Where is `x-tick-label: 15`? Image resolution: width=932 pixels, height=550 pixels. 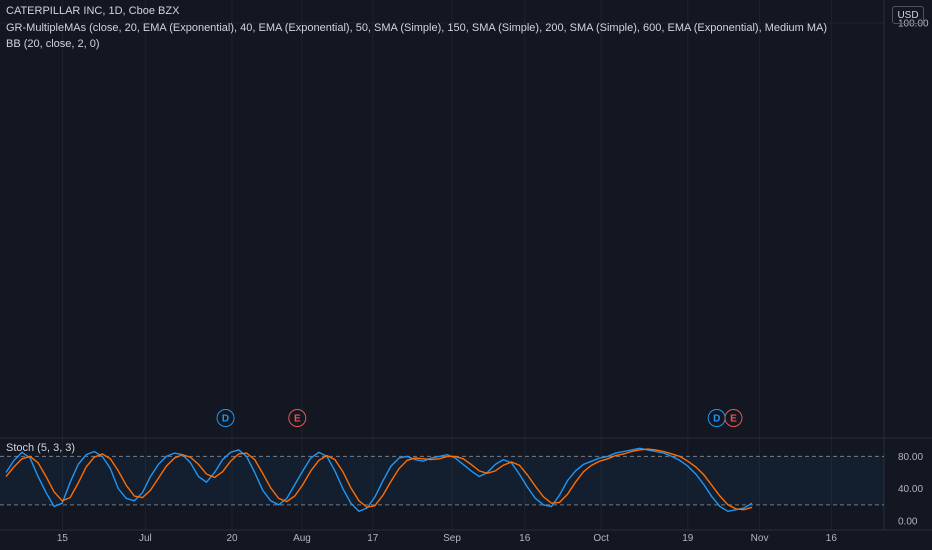
x-tick-label: 15 is located at coordinates (63, 538).